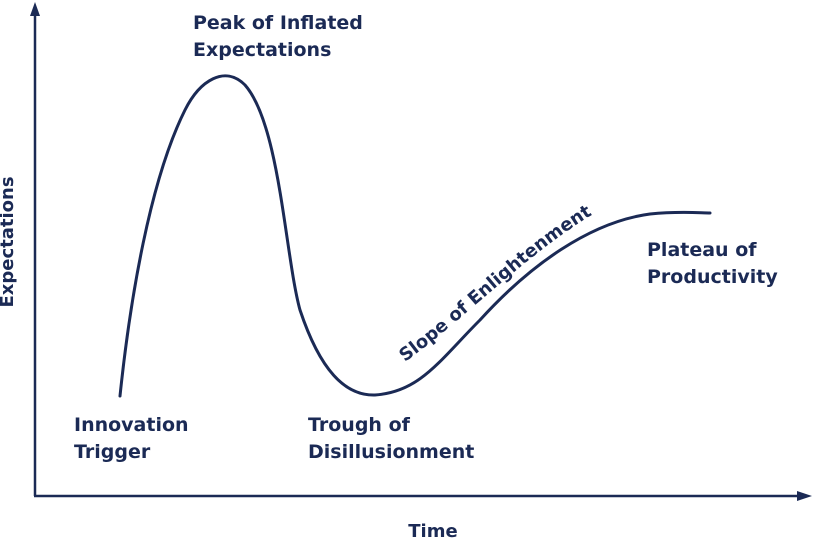  I want to click on label-trough-of-disillusionment: Trough of Disillusionment, so click(391, 438).